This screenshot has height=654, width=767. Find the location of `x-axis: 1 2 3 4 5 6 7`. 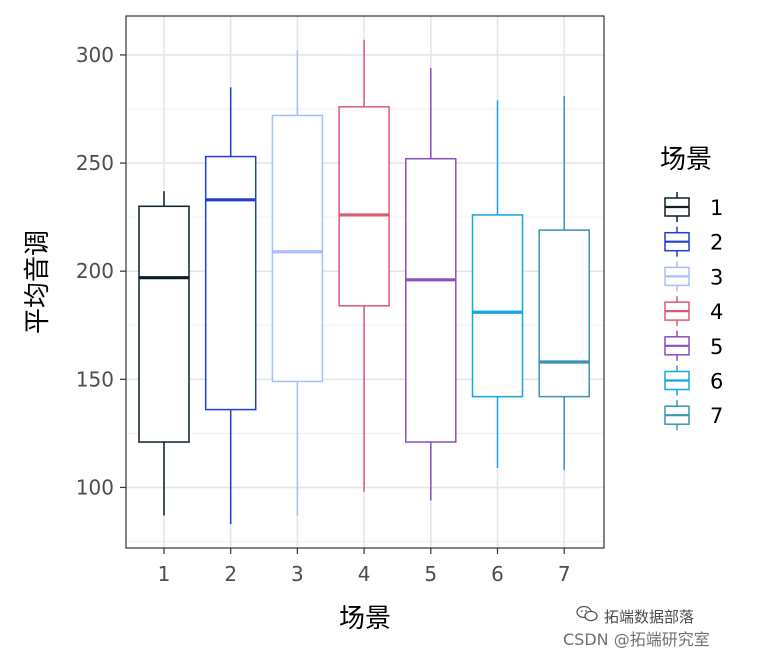

x-axis: 1 2 3 4 5 6 7 is located at coordinates (364, 567).